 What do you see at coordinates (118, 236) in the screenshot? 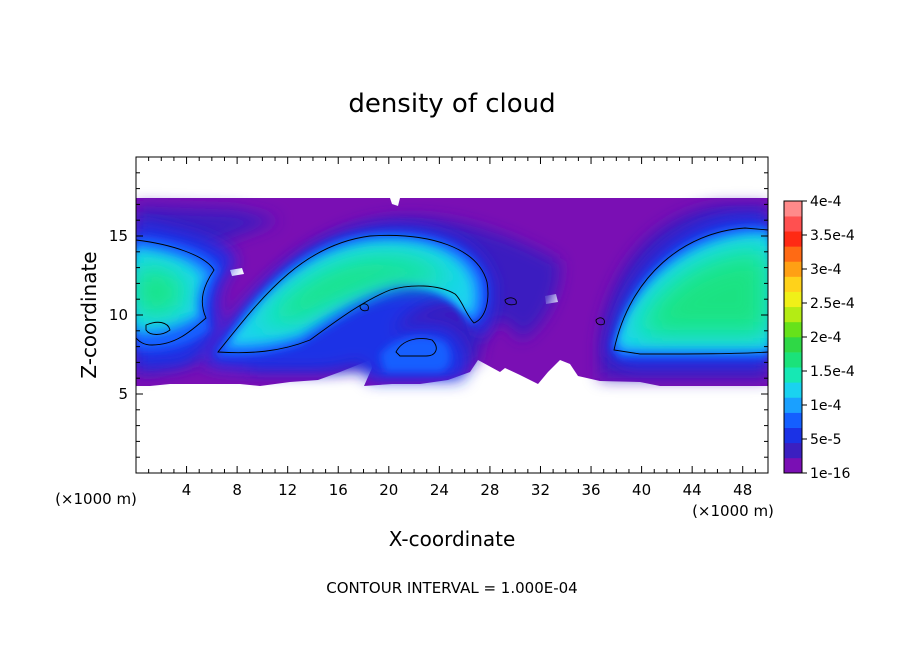
I see `y-tick-label: 15` at bounding box center [118, 236].